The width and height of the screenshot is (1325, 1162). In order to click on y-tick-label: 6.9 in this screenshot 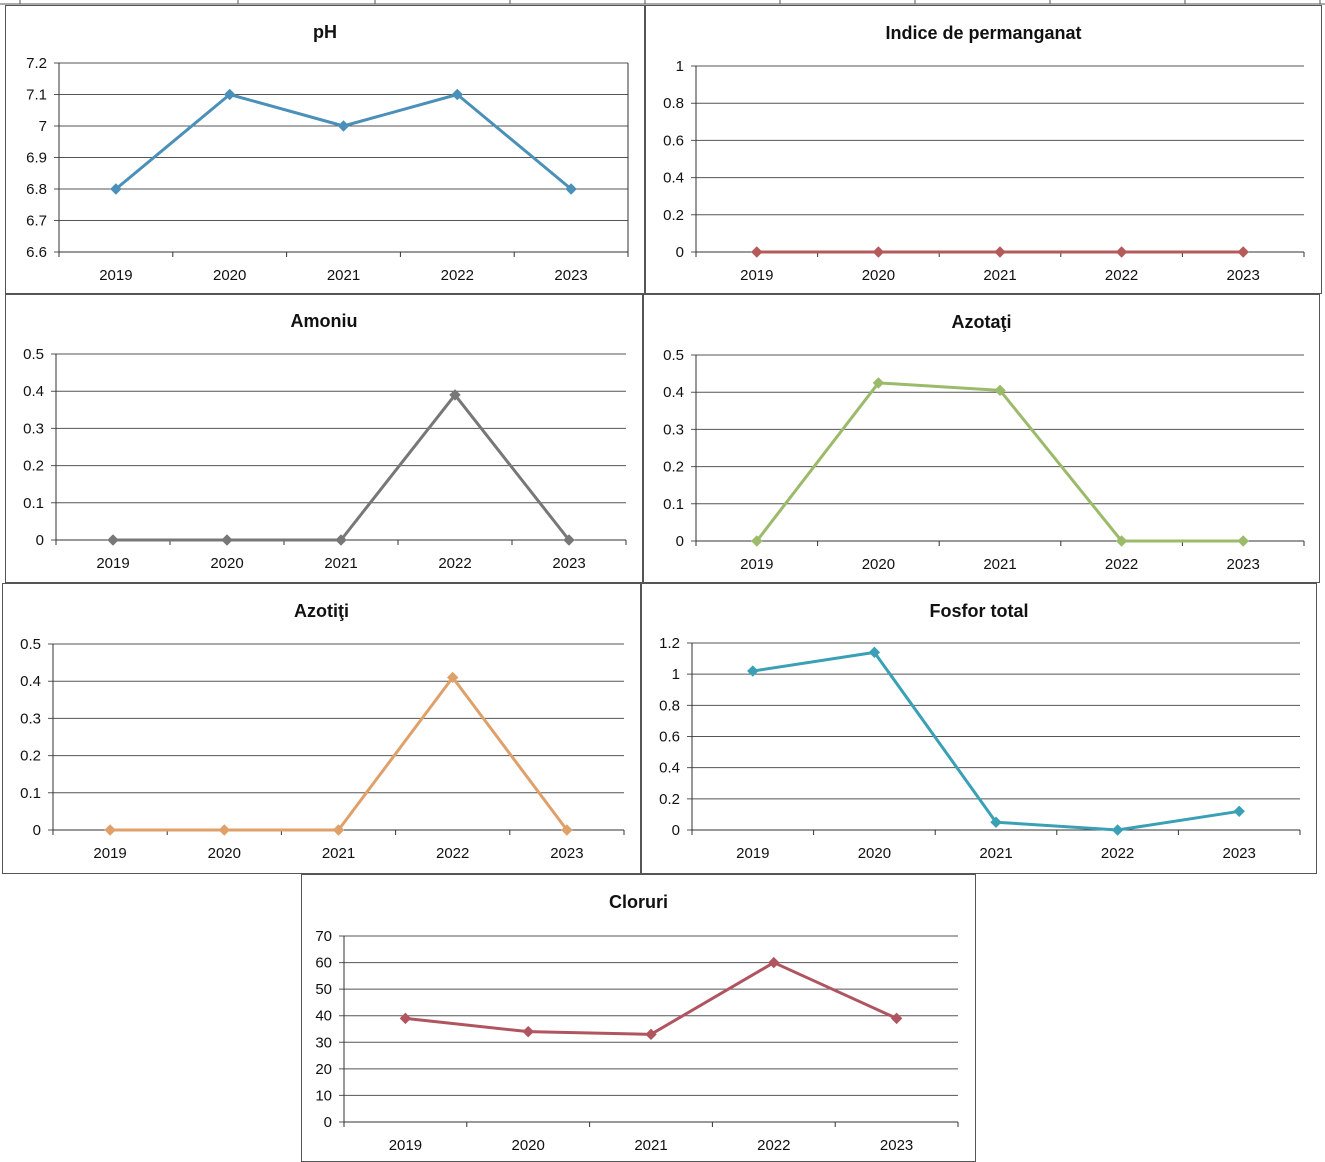, I will do `click(36, 158)`.